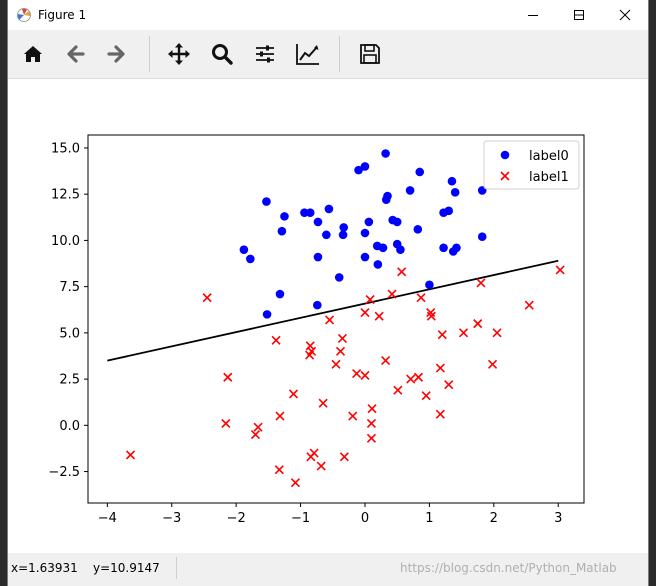  Describe the element at coordinates (328, 15) in the screenshot. I see `title-bar: Figure 1` at that location.